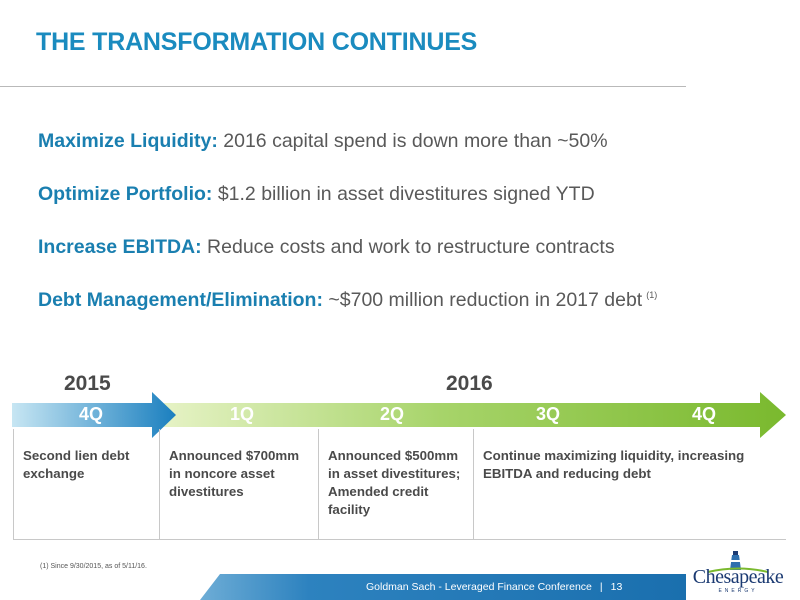 This screenshot has width=800, height=600. What do you see at coordinates (180, 300) in the screenshot?
I see `bullet-lead: Debt Management/Elimination:` at bounding box center [180, 300].